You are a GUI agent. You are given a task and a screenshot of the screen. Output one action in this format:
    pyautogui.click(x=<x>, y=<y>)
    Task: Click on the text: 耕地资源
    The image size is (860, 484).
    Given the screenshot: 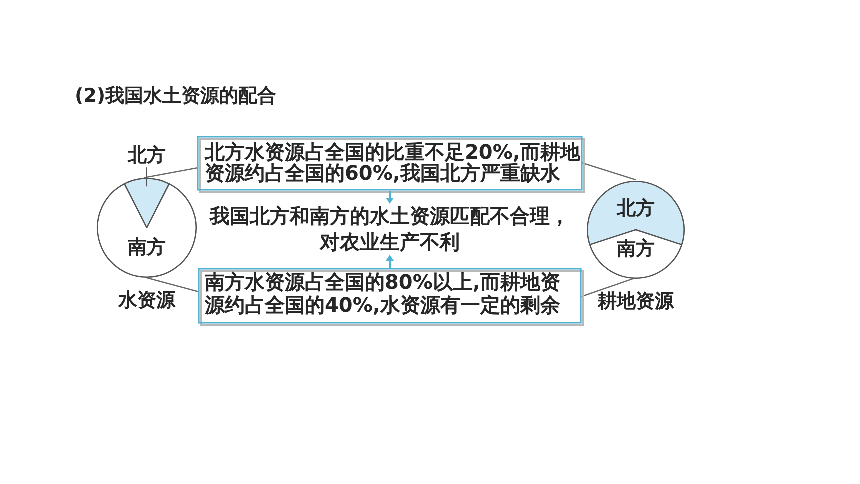 What is the action you would take?
    pyautogui.click(x=636, y=301)
    